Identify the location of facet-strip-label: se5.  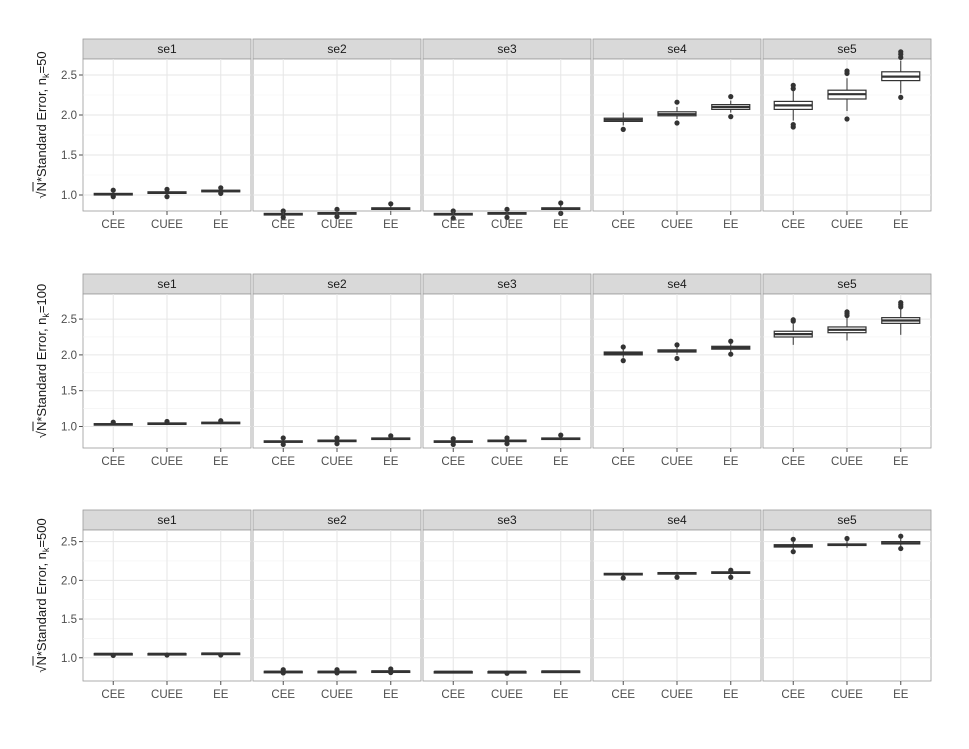
(847, 284).